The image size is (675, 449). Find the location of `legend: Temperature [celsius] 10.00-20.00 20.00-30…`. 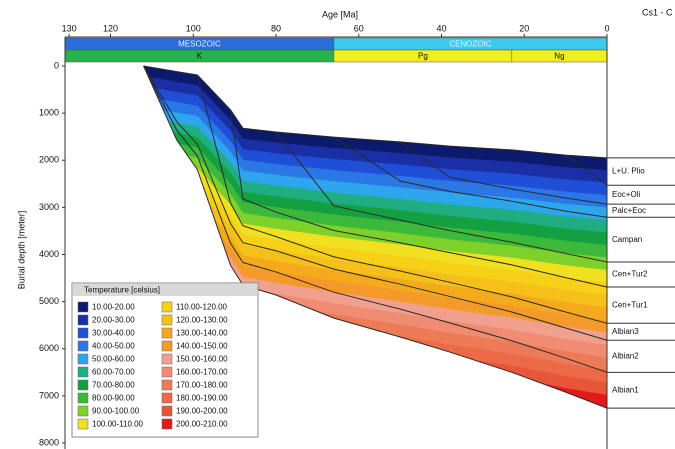

legend: Temperature [celsius] 10.00-20.00 20.00-30… is located at coordinates (165, 360).